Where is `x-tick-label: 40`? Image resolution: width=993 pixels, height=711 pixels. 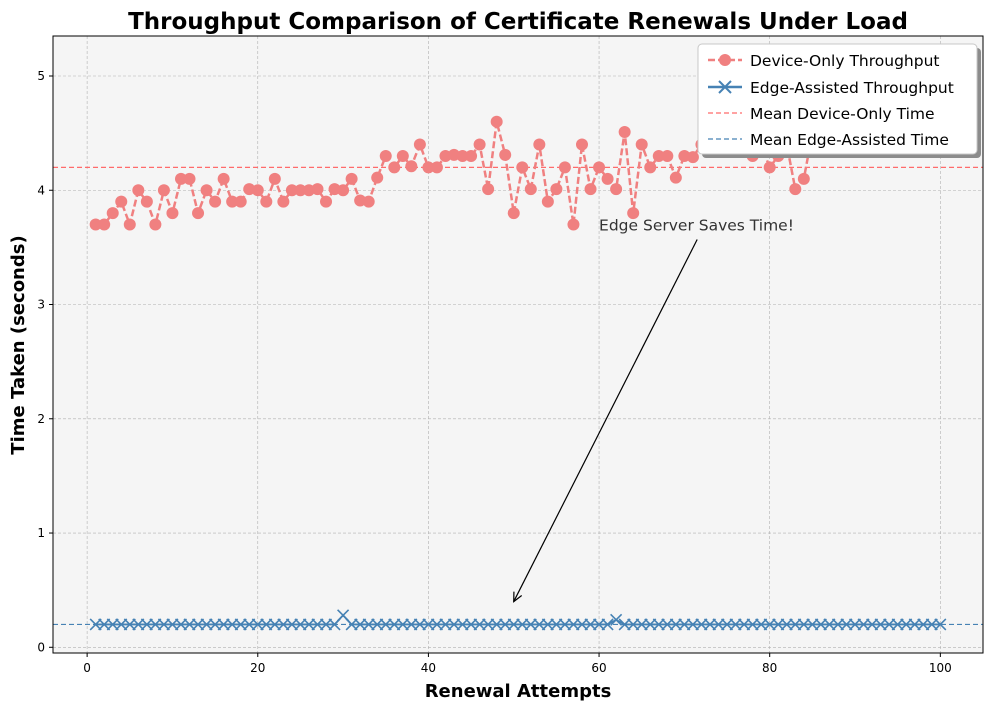
x-tick-label: 40 is located at coordinates (428, 668).